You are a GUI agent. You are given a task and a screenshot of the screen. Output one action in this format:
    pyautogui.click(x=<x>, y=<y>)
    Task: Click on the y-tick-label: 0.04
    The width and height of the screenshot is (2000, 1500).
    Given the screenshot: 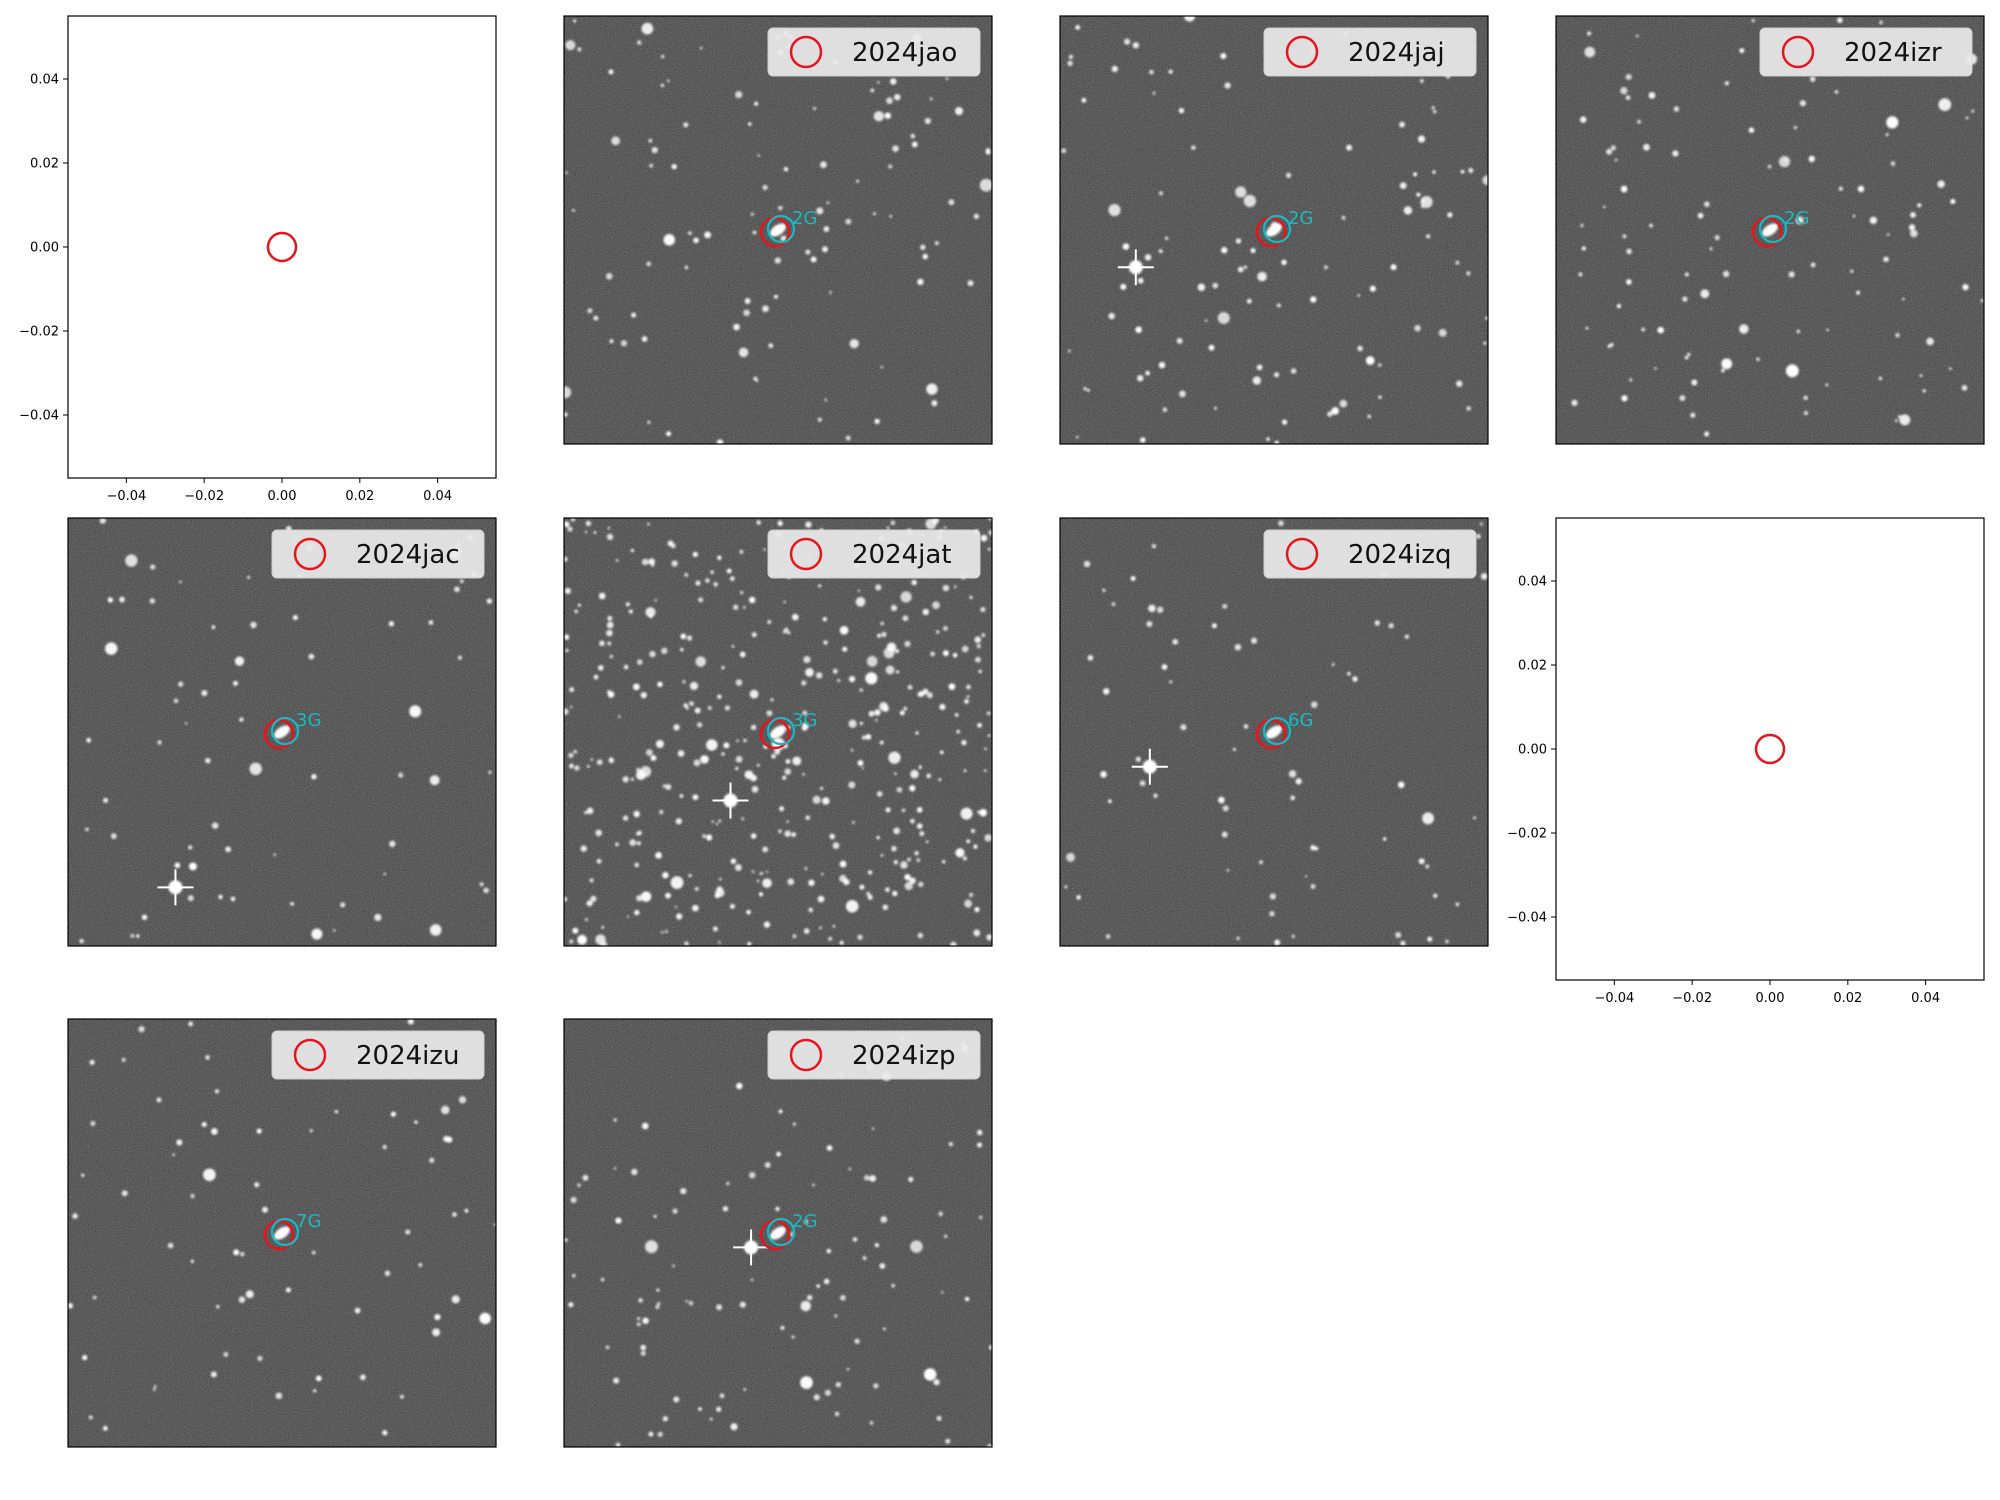 What is the action you would take?
    pyautogui.click(x=44, y=80)
    